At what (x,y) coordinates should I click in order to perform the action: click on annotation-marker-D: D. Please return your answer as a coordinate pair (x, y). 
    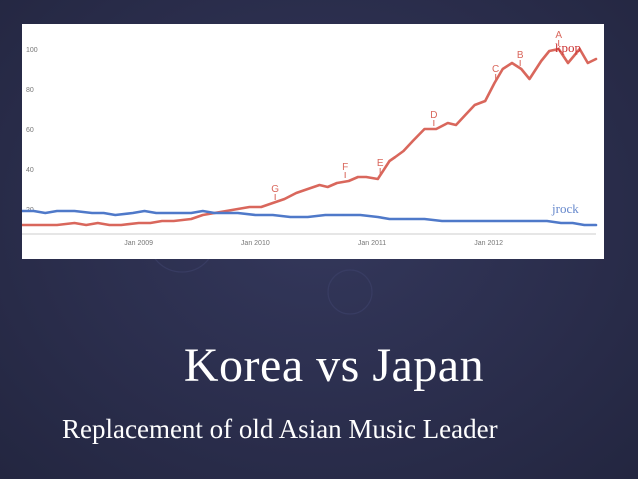
    Looking at the image, I should click on (433, 115).